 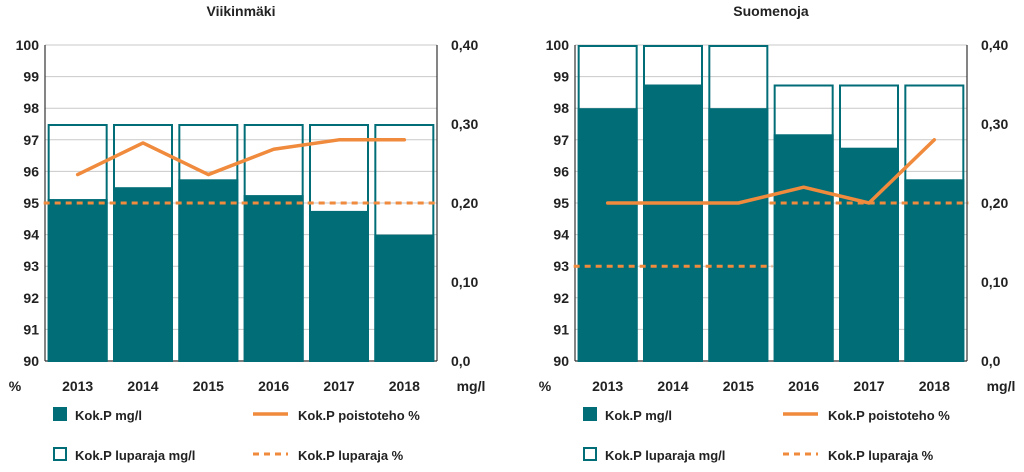 What do you see at coordinates (771, 11) in the screenshot?
I see `chart-title: Suomenoja` at bounding box center [771, 11].